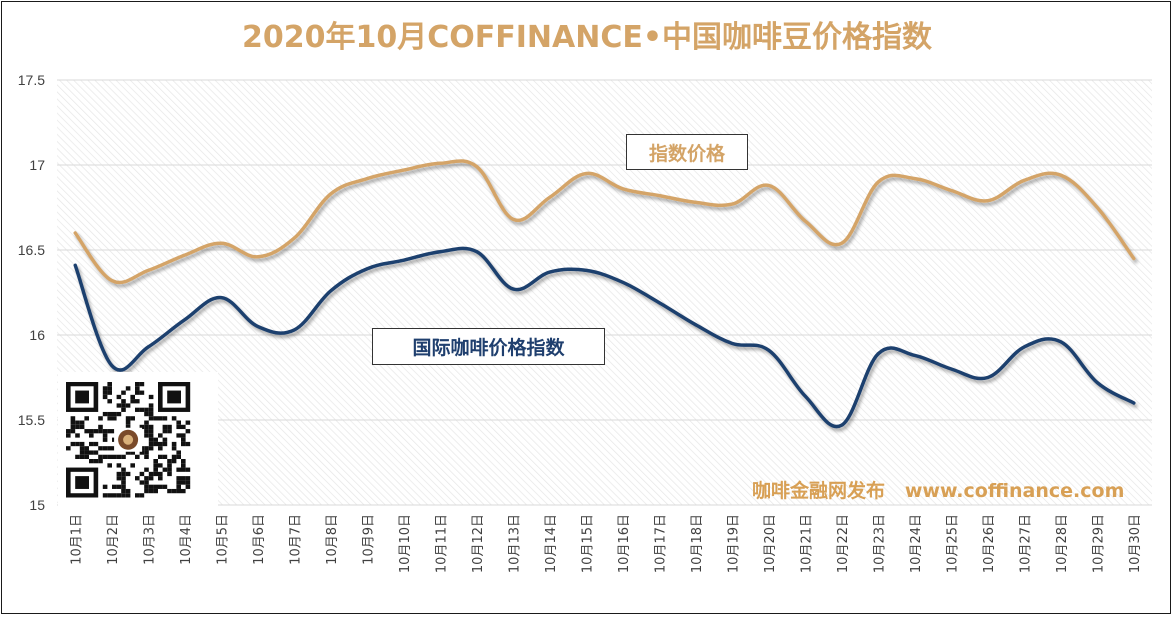 The height and width of the screenshot is (617, 1174). Describe the element at coordinates (938, 491) in the screenshot. I see `publisher-watermark: 咖啡金融网发布 www.coffinance.com` at that location.